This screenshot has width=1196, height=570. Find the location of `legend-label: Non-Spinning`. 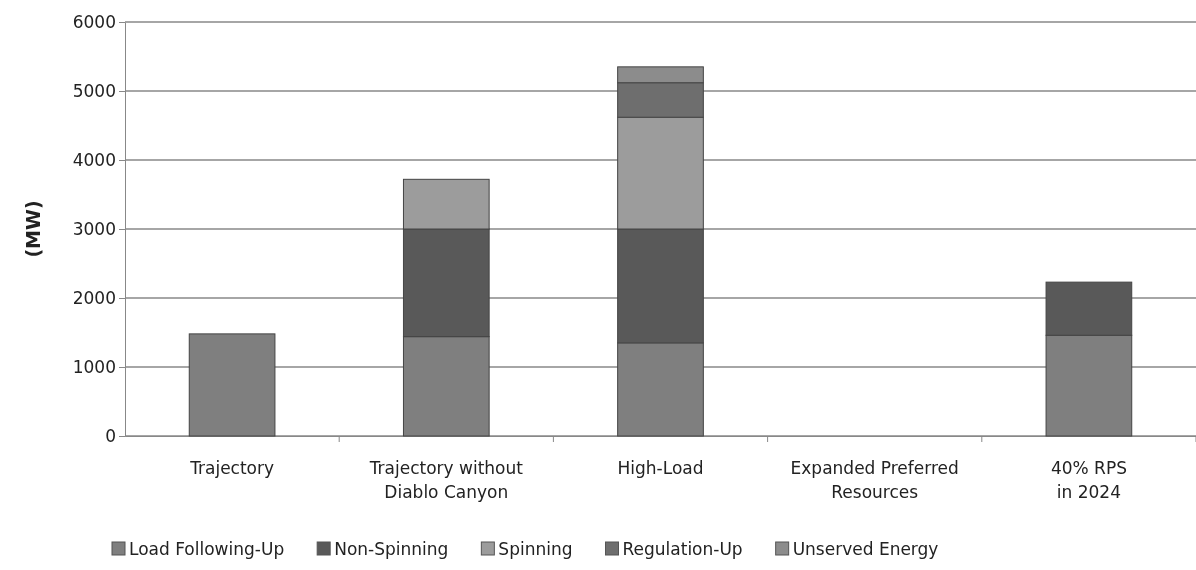

legend-label: Non-Spinning is located at coordinates (391, 549).